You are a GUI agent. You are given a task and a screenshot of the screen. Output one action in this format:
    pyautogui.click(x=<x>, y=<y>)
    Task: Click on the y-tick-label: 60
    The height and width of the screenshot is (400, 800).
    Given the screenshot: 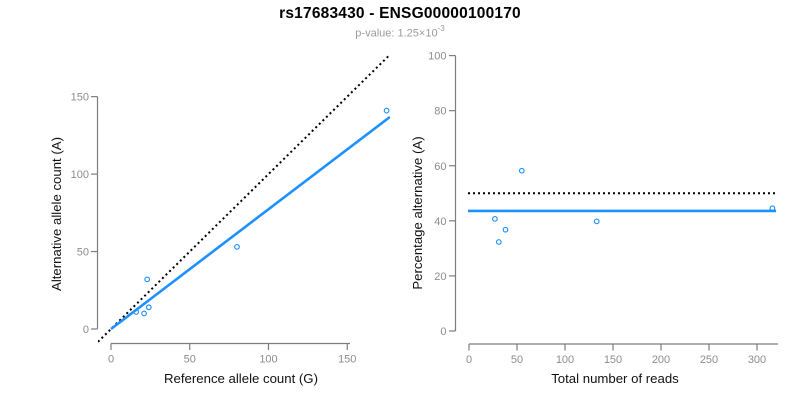 What is the action you would take?
    pyautogui.click(x=440, y=167)
    